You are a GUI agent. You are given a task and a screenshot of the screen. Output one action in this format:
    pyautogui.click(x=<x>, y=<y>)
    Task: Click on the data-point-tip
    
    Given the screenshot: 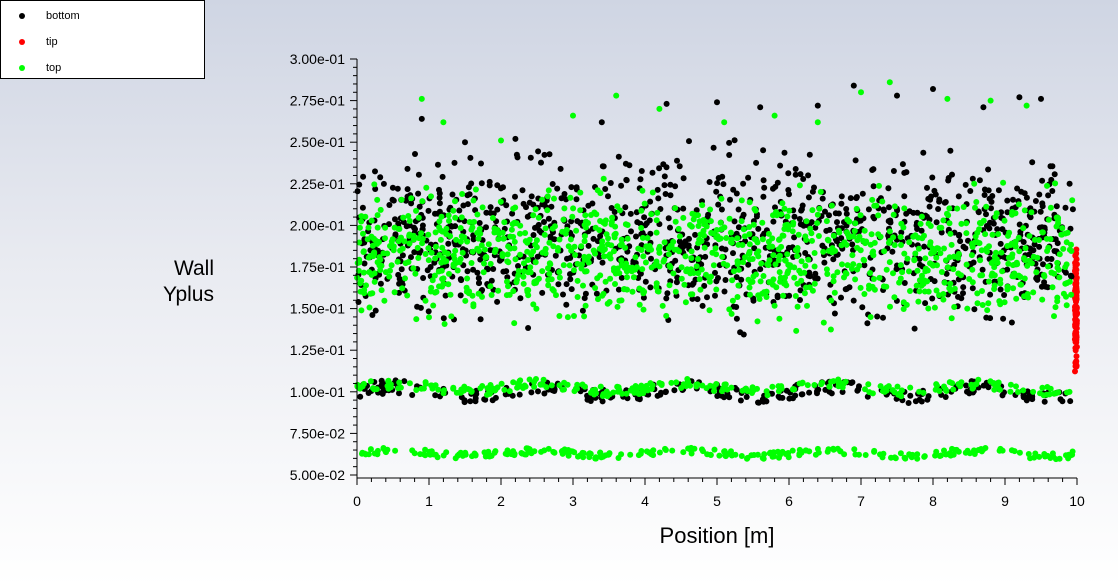 What is the action you would take?
    pyautogui.click(x=1075, y=310)
    